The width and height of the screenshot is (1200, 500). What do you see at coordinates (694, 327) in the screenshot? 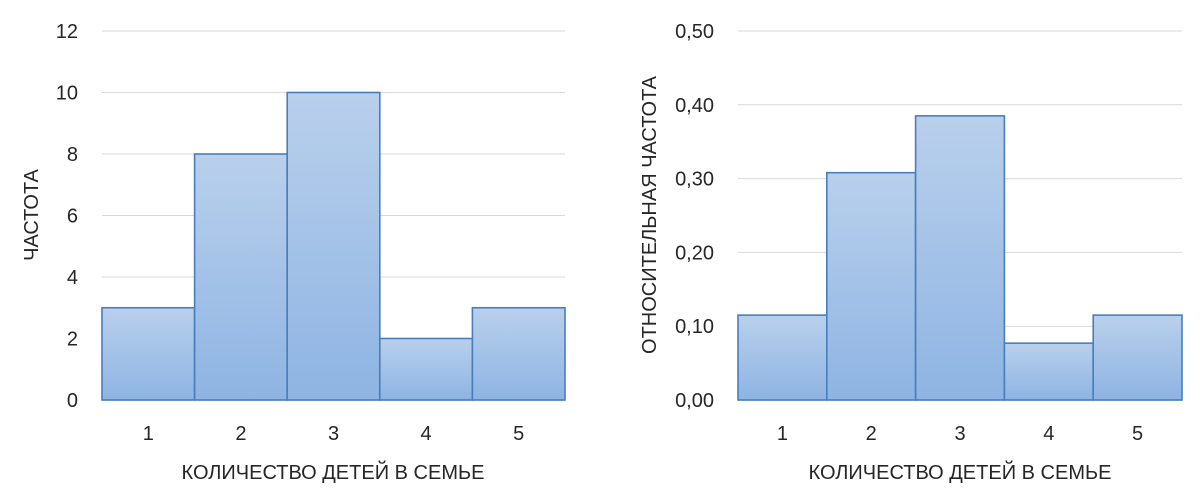
I see `y-tick-label: 0,10` at bounding box center [694, 327].